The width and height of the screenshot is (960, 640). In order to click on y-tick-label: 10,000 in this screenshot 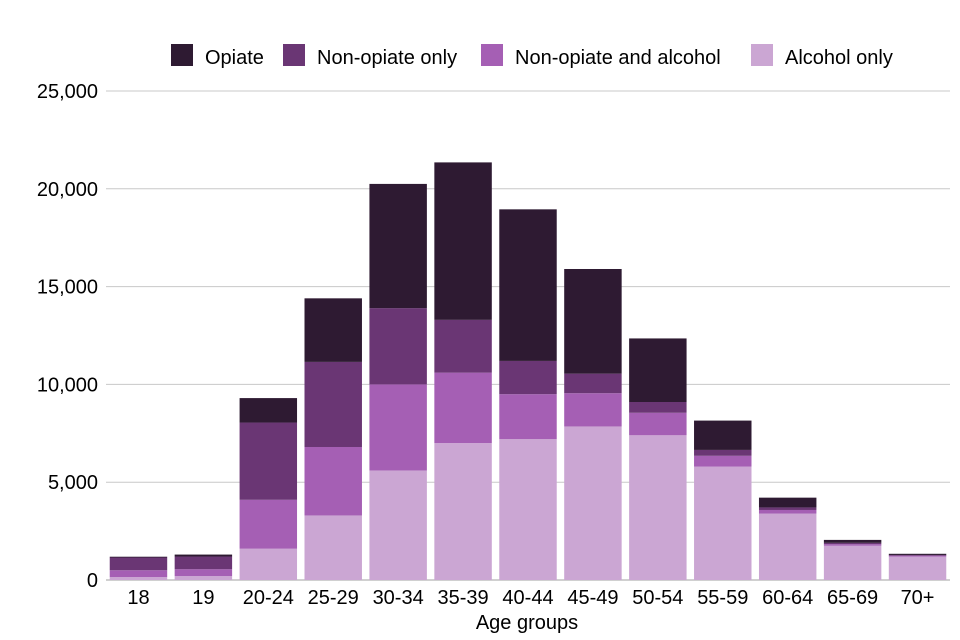, I will do `click(67, 385)`.